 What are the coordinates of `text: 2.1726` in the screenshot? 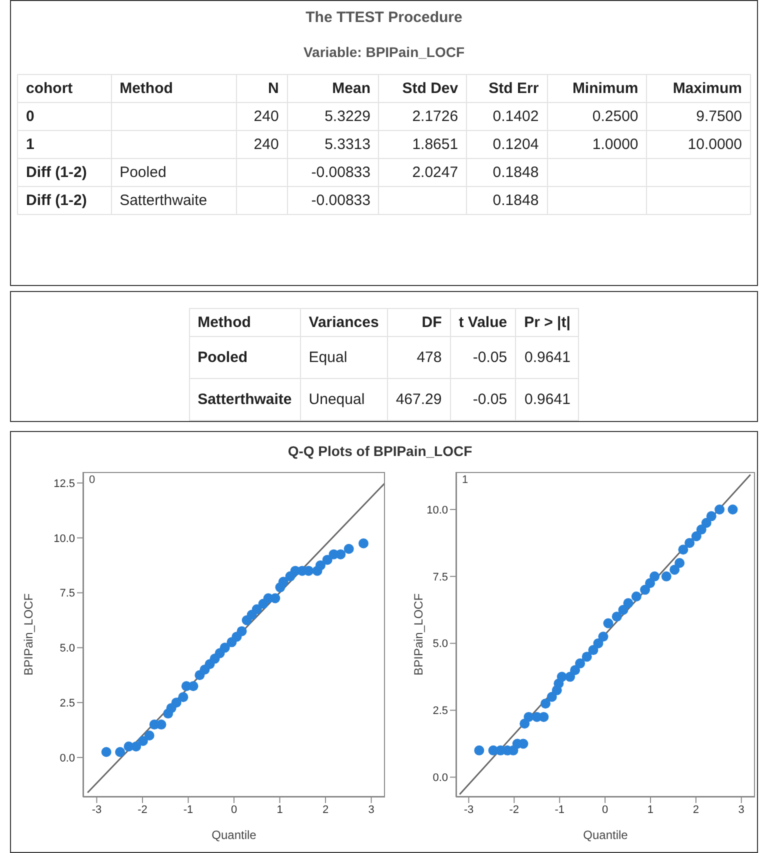 It's located at (435, 116).